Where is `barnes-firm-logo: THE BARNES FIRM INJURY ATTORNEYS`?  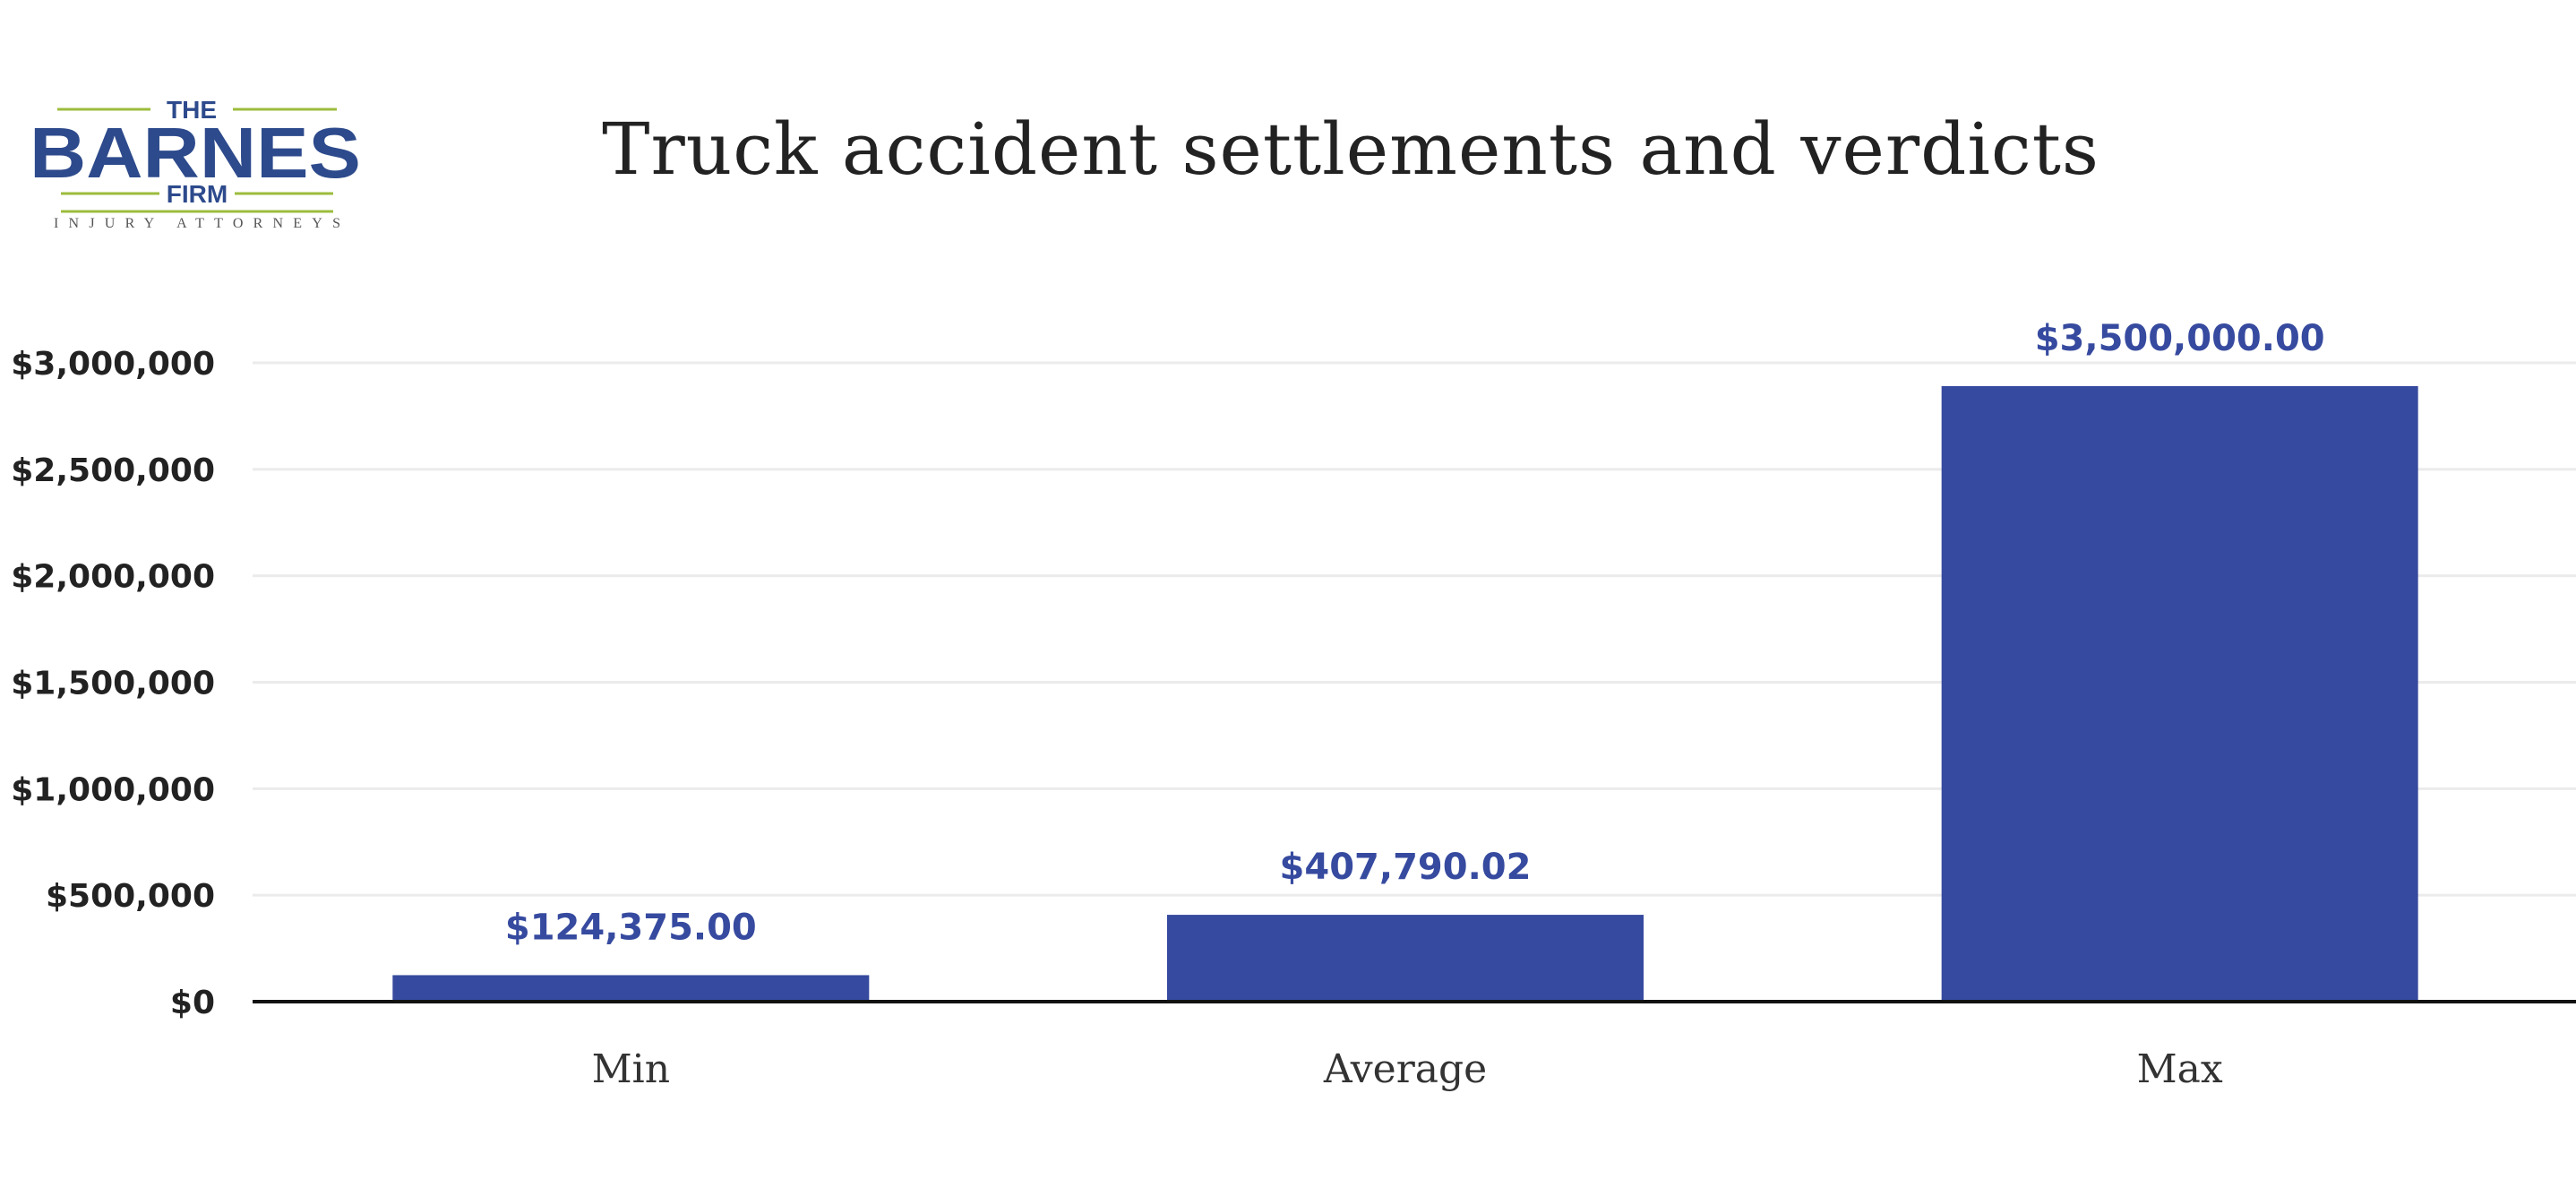
barnes-firm-logo: THE BARNES FIRM INJURY ATTORNEYS is located at coordinates (195, 163).